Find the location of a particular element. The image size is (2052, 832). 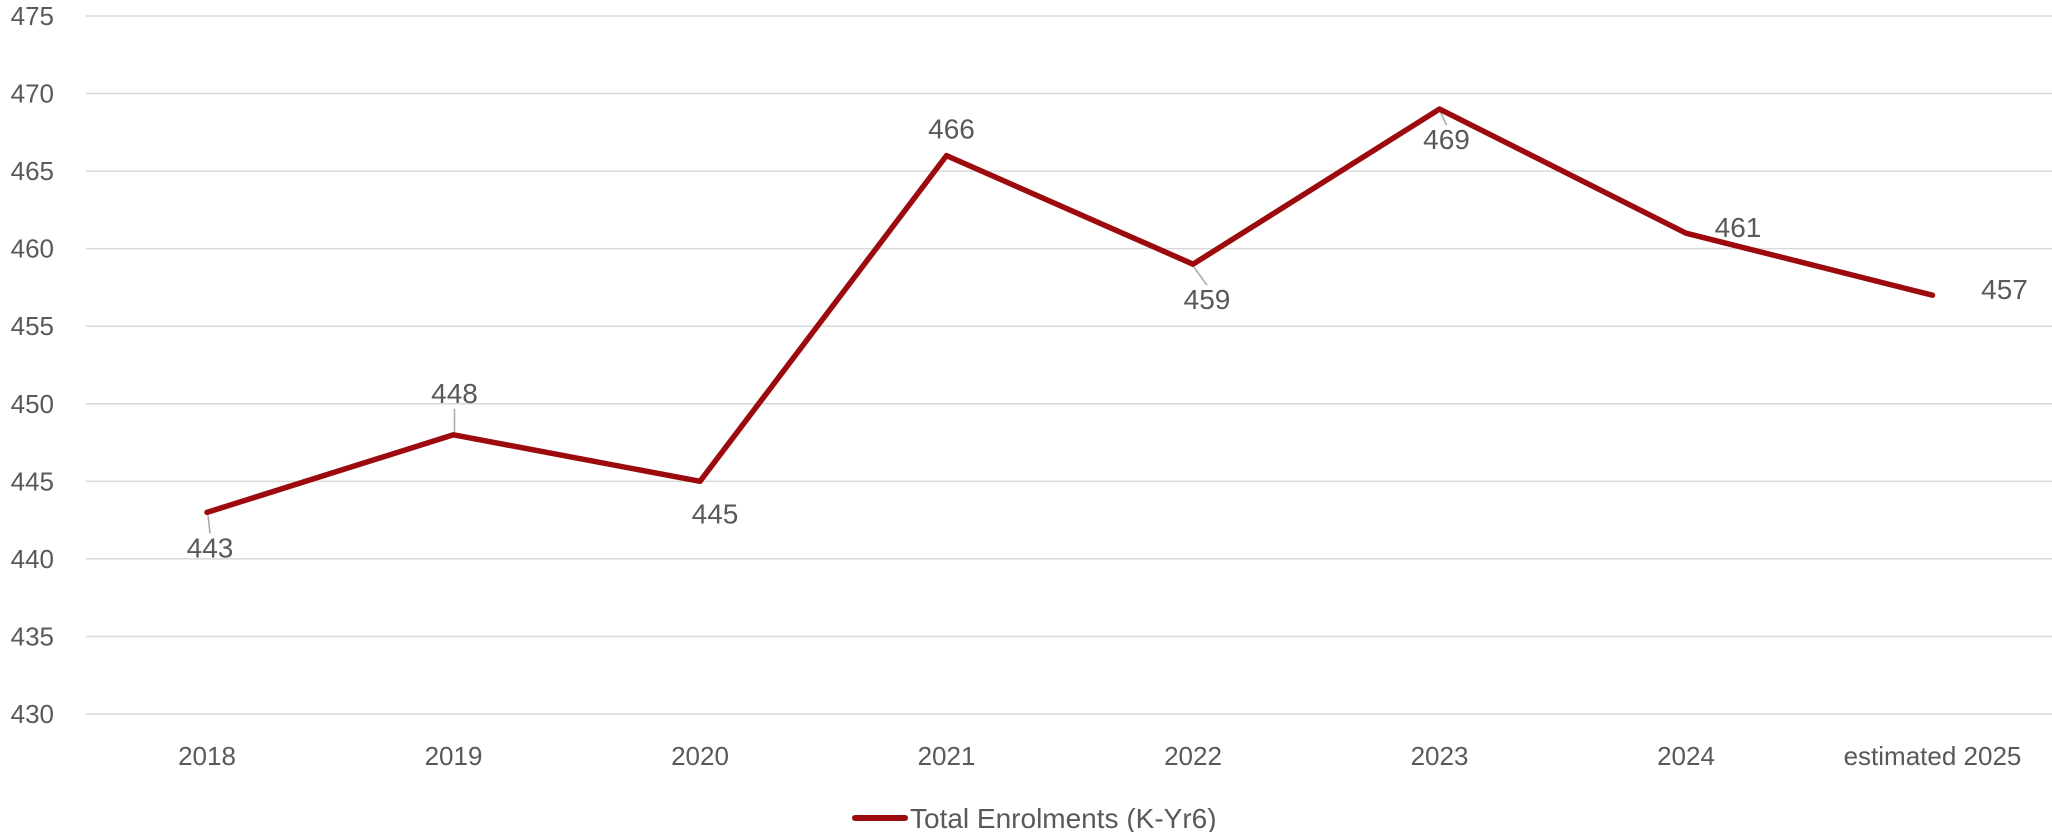

x-tick-label: 2024 is located at coordinates (1686, 756).